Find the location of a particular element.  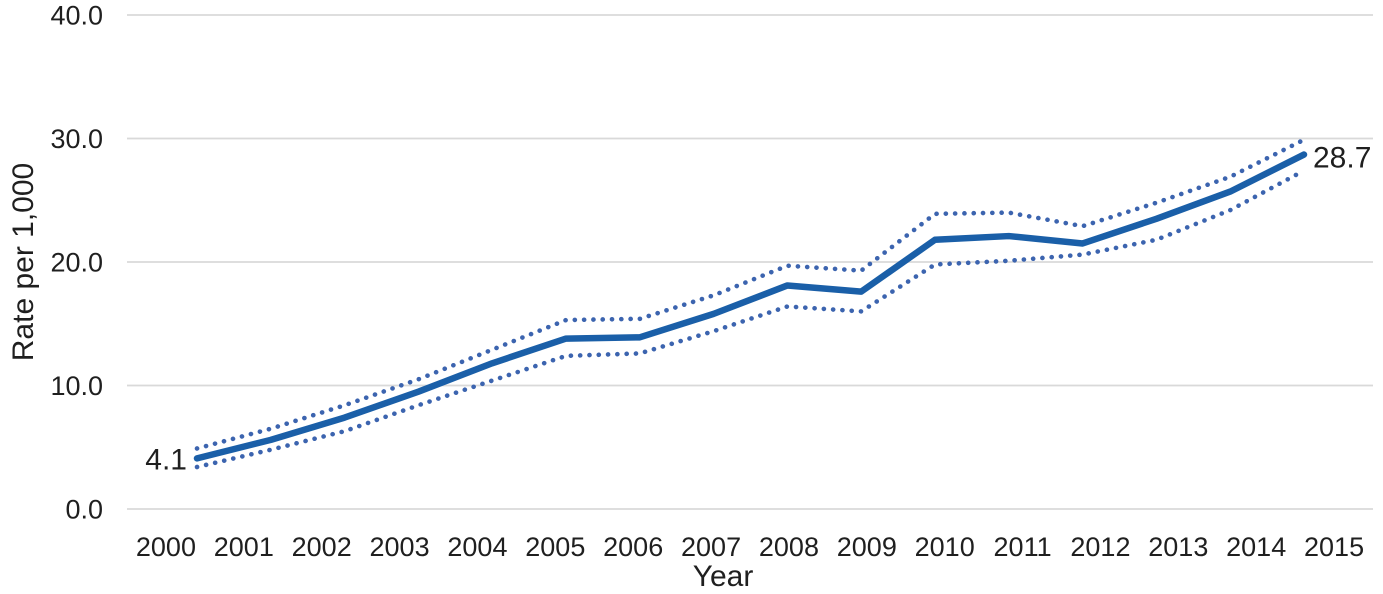

y-tick-label: 10.0 is located at coordinates (76, 386).